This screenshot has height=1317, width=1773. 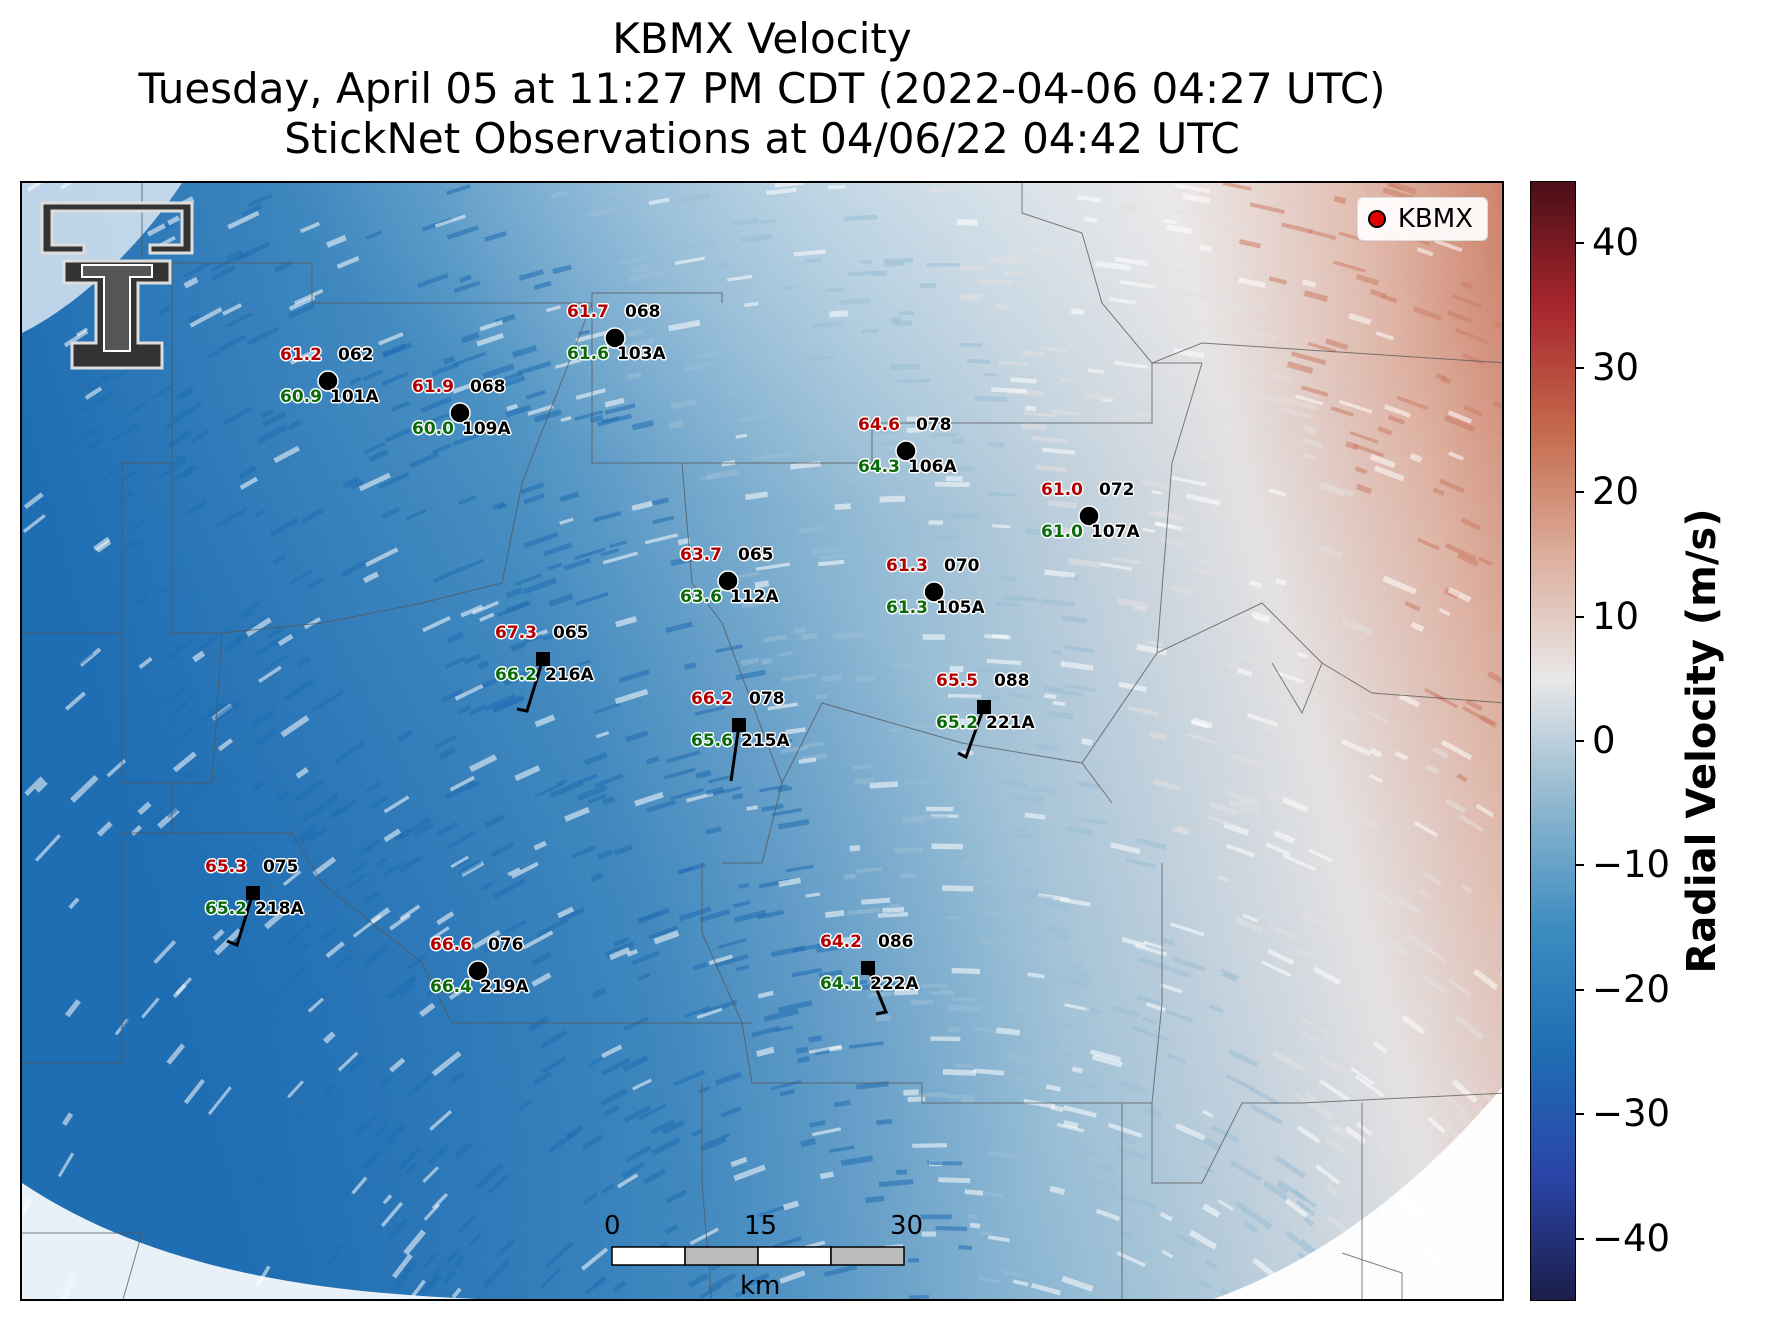 I want to click on station-id: 216A, so click(x=569, y=675).